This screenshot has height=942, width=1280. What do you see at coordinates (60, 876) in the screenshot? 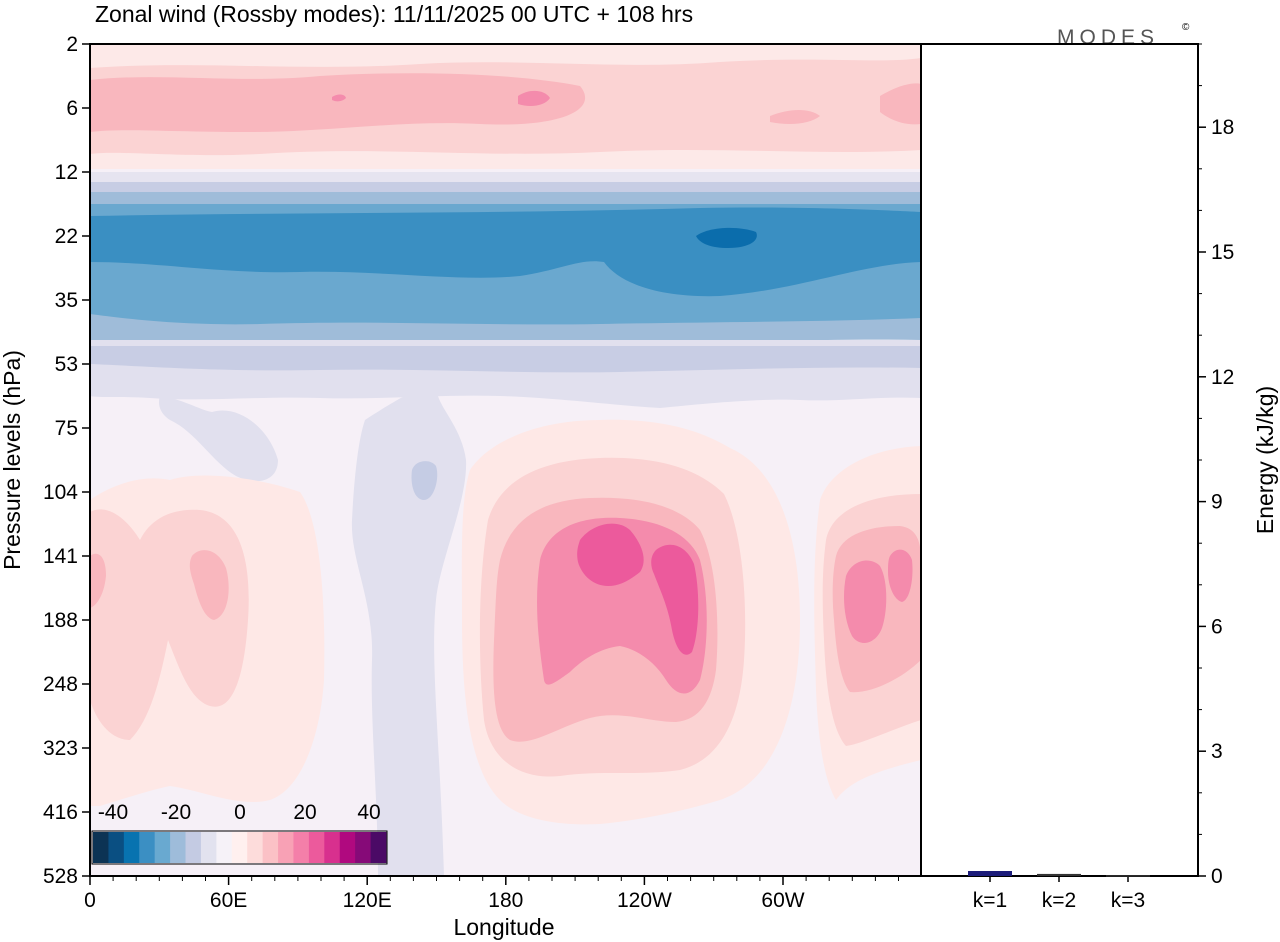
I see `y-tick-label: 528` at bounding box center [60, 876].